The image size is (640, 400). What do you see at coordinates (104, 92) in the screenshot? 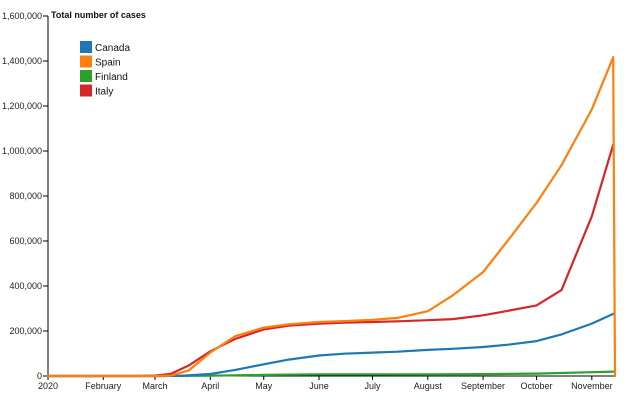
I see `legend-label-italy: Italy` at bounding box center [104, 92].